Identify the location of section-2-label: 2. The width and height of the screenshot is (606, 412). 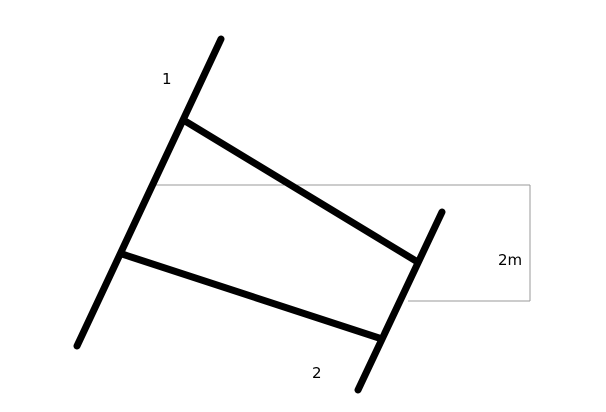
(317, 373).